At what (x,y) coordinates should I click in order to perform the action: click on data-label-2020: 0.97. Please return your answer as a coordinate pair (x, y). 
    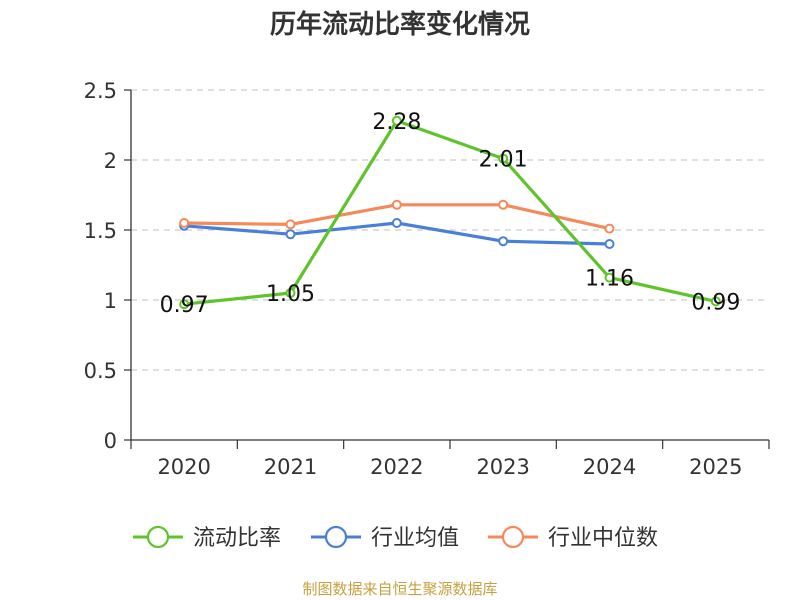
    Looking at the image, I should click on (184, 305).